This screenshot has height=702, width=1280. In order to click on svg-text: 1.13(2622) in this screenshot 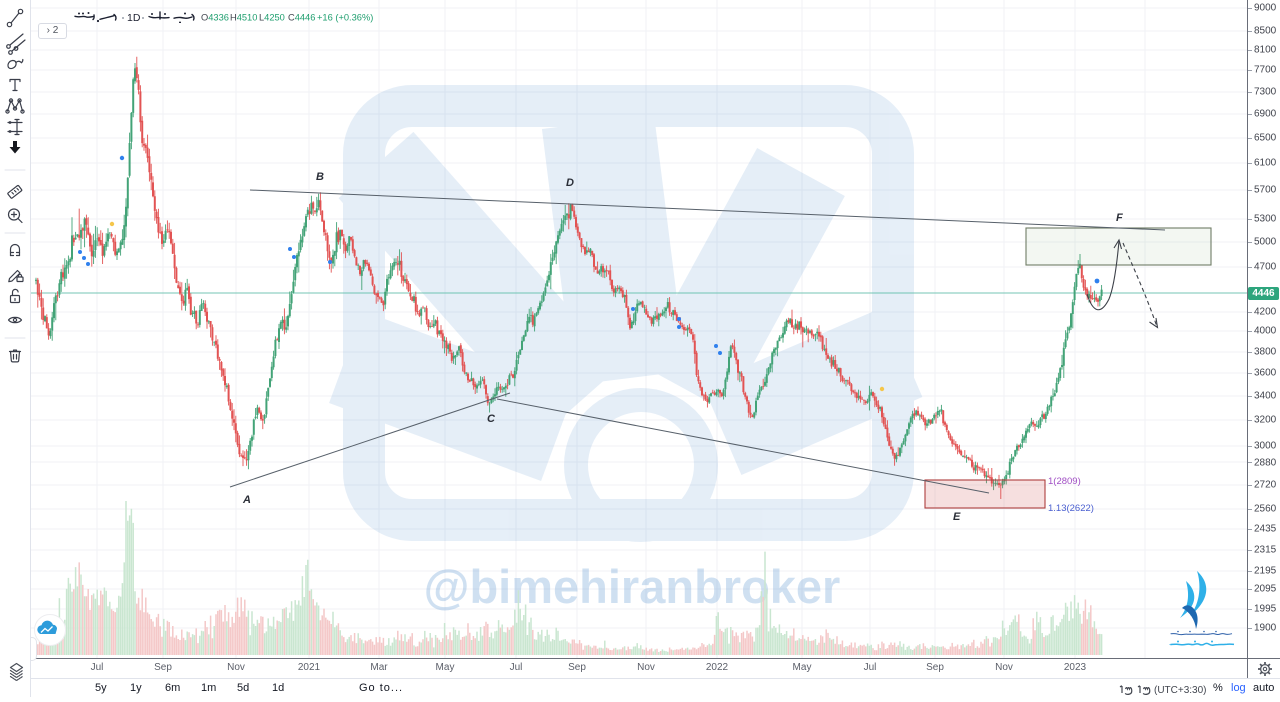, I will do `click(1071, 508)`.